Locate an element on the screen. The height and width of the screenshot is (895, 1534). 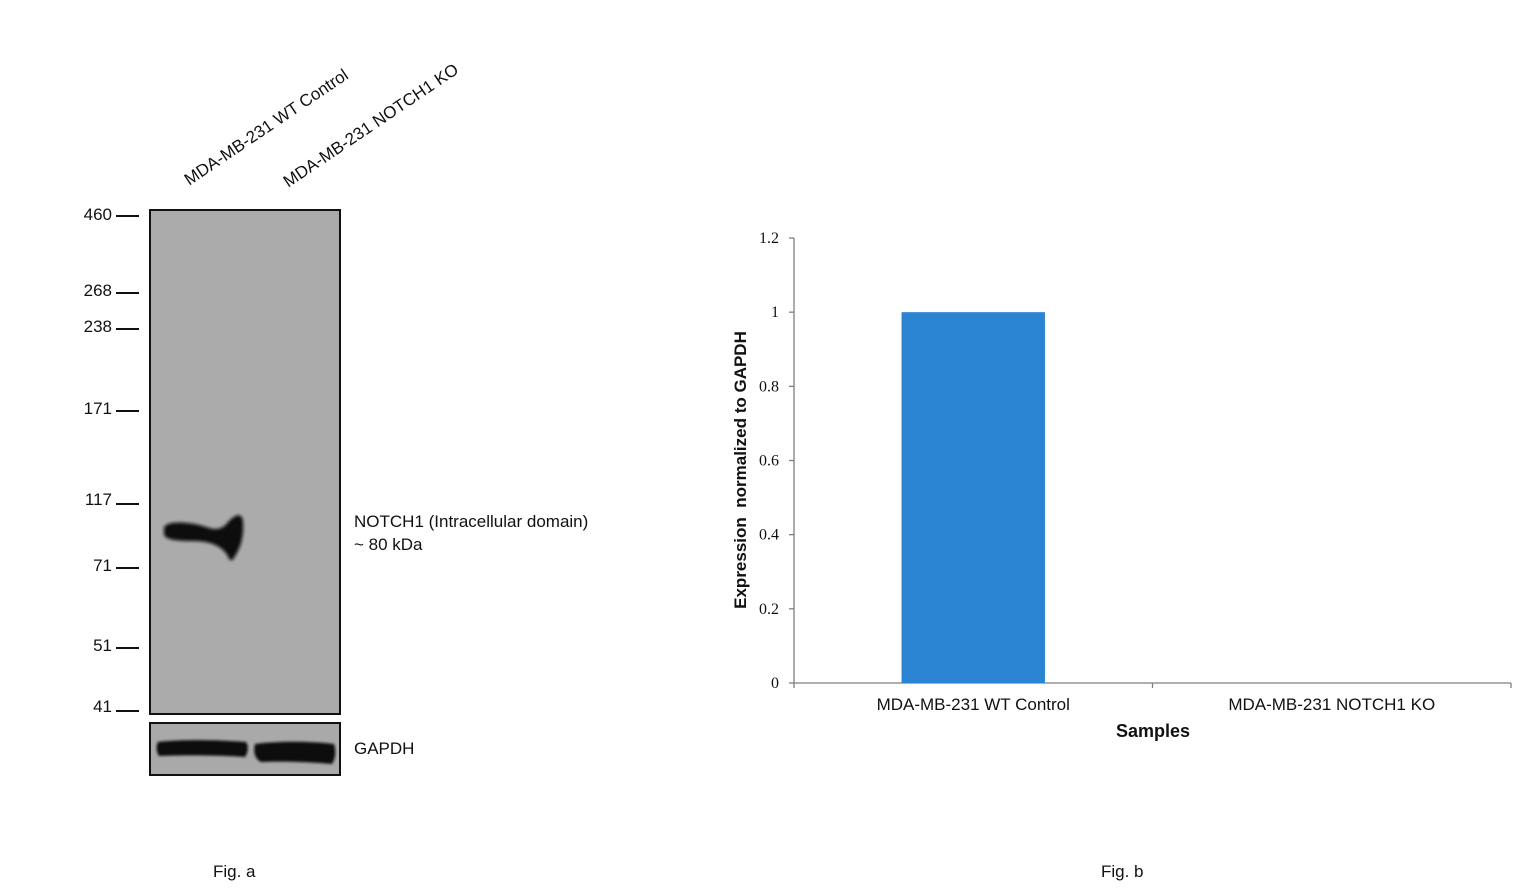
figure-b-caption: Fig. b is located at coordinates (1122, 871).